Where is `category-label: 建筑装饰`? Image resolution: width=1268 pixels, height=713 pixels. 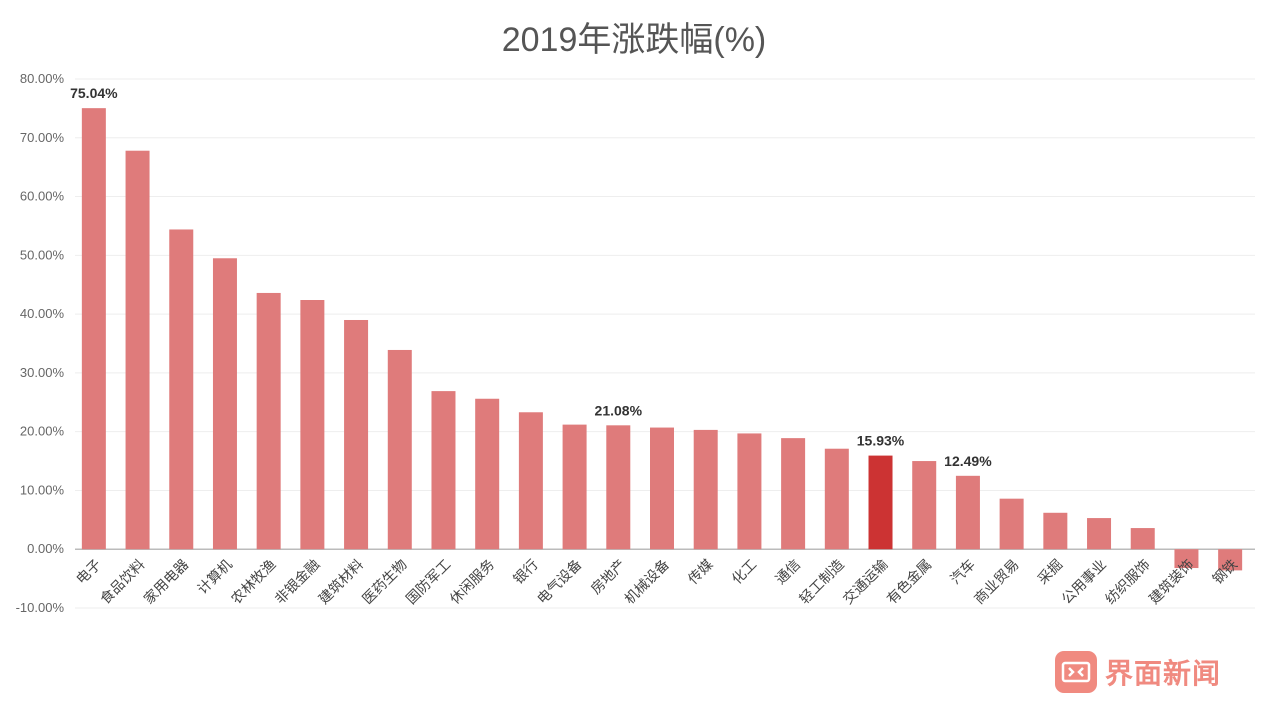
category-label: 建筑装饰 is located at coordinates (1171, 582).